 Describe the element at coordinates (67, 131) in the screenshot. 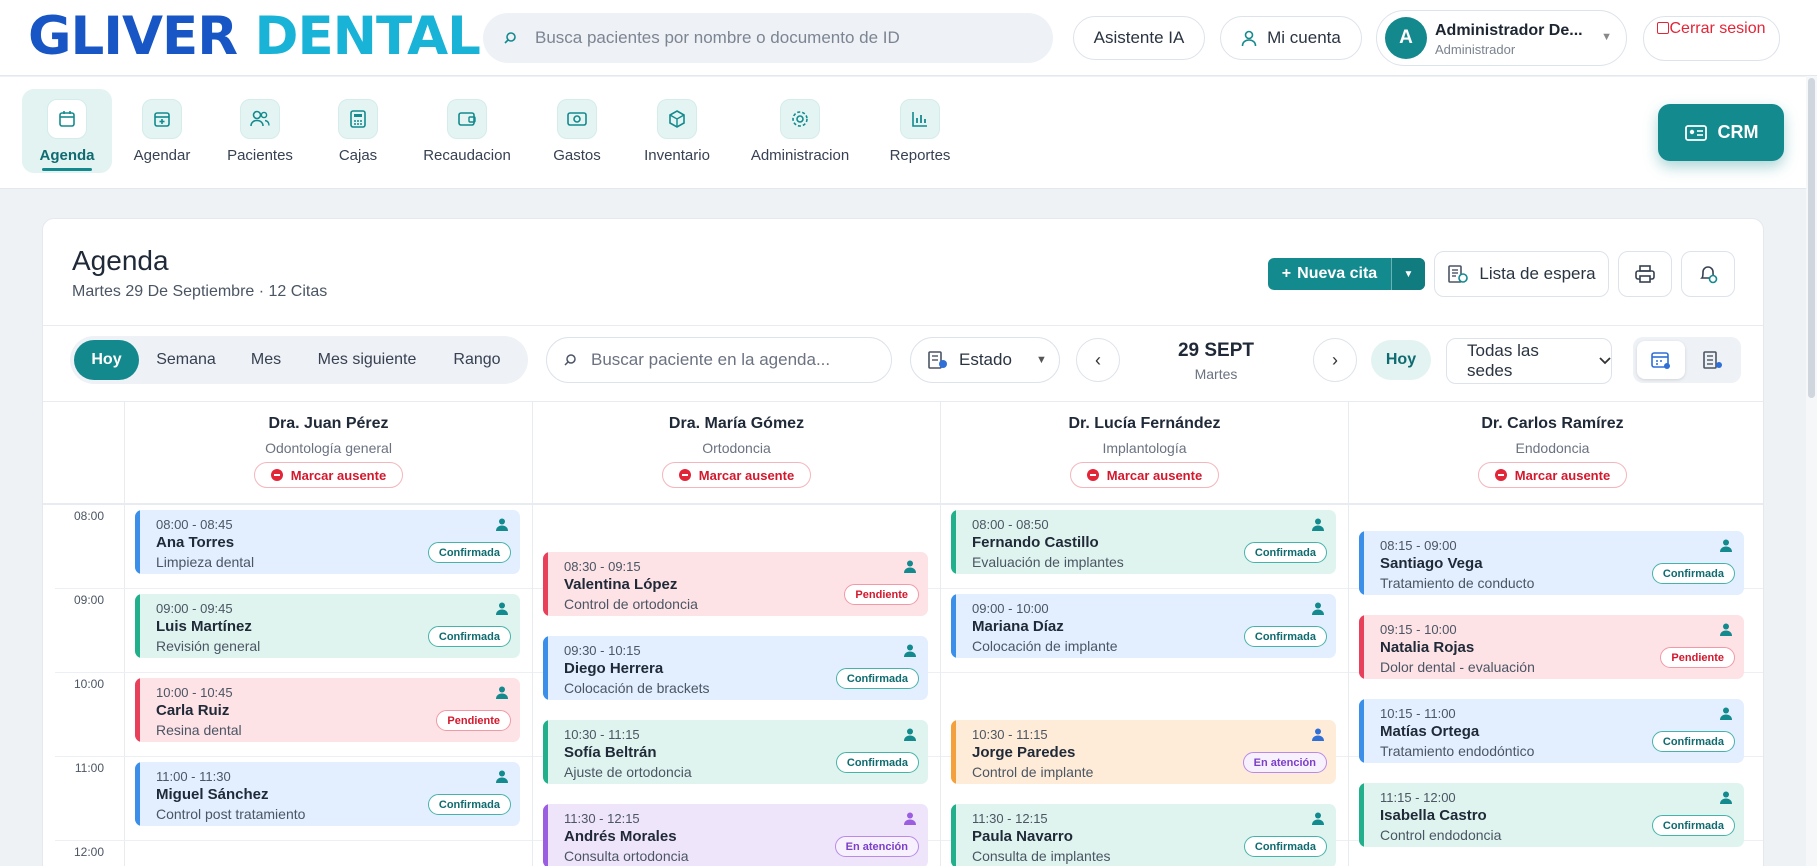

I see `nav-item-agenda: Agenda` at that location.